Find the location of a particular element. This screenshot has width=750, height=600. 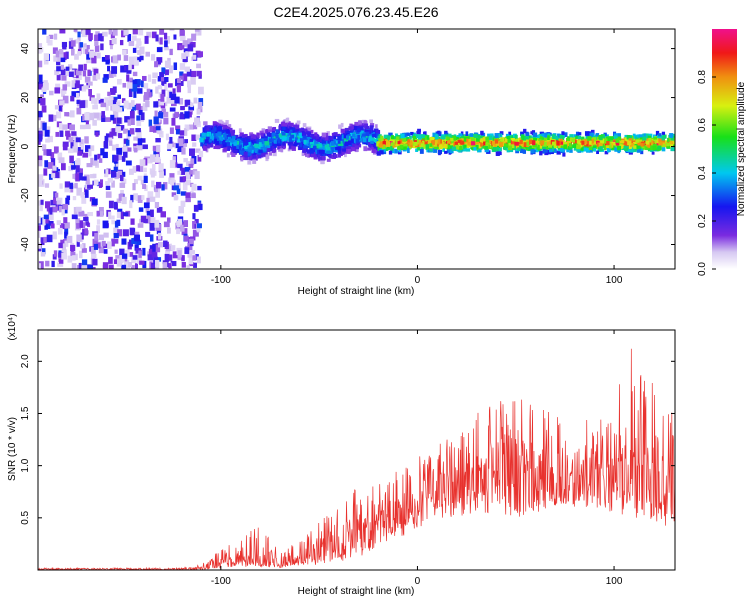

colorbar-ticks: 0.00.20.40.60.8 is located at coordinates (706, 173).